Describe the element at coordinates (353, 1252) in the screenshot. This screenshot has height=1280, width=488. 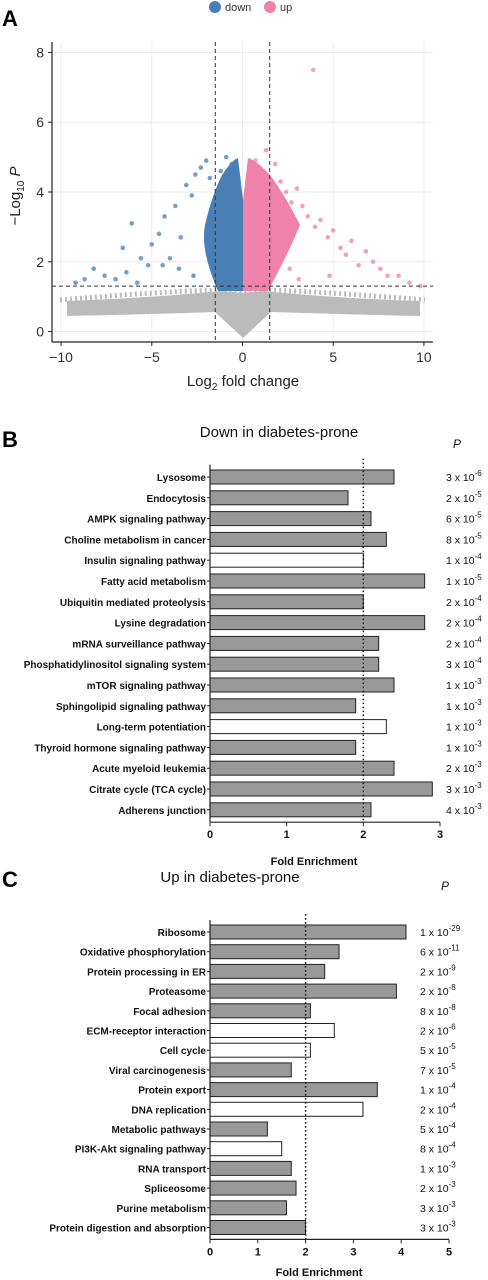
I see `x-tick-label: 3` at that location.